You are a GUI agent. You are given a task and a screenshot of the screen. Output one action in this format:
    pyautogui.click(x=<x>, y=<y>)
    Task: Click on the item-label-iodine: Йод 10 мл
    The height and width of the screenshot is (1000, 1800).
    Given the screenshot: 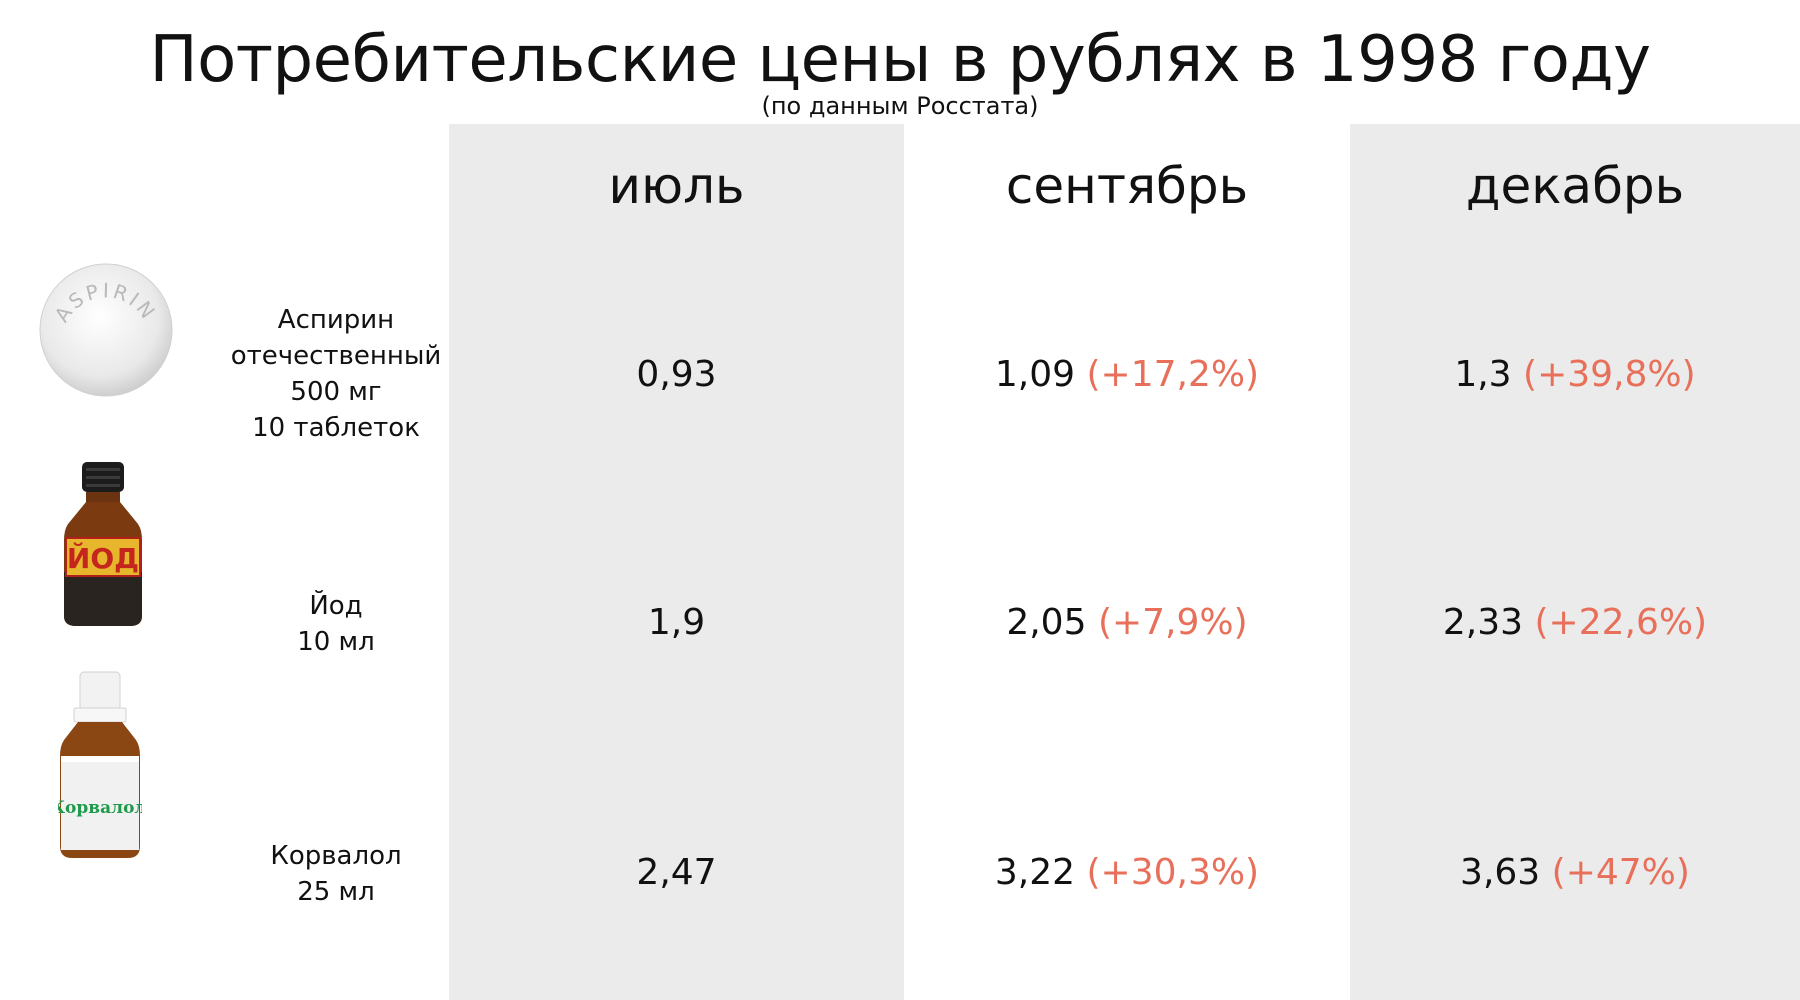 What is the action you would take?
    pyautogui.click(x=336, y=624)
    